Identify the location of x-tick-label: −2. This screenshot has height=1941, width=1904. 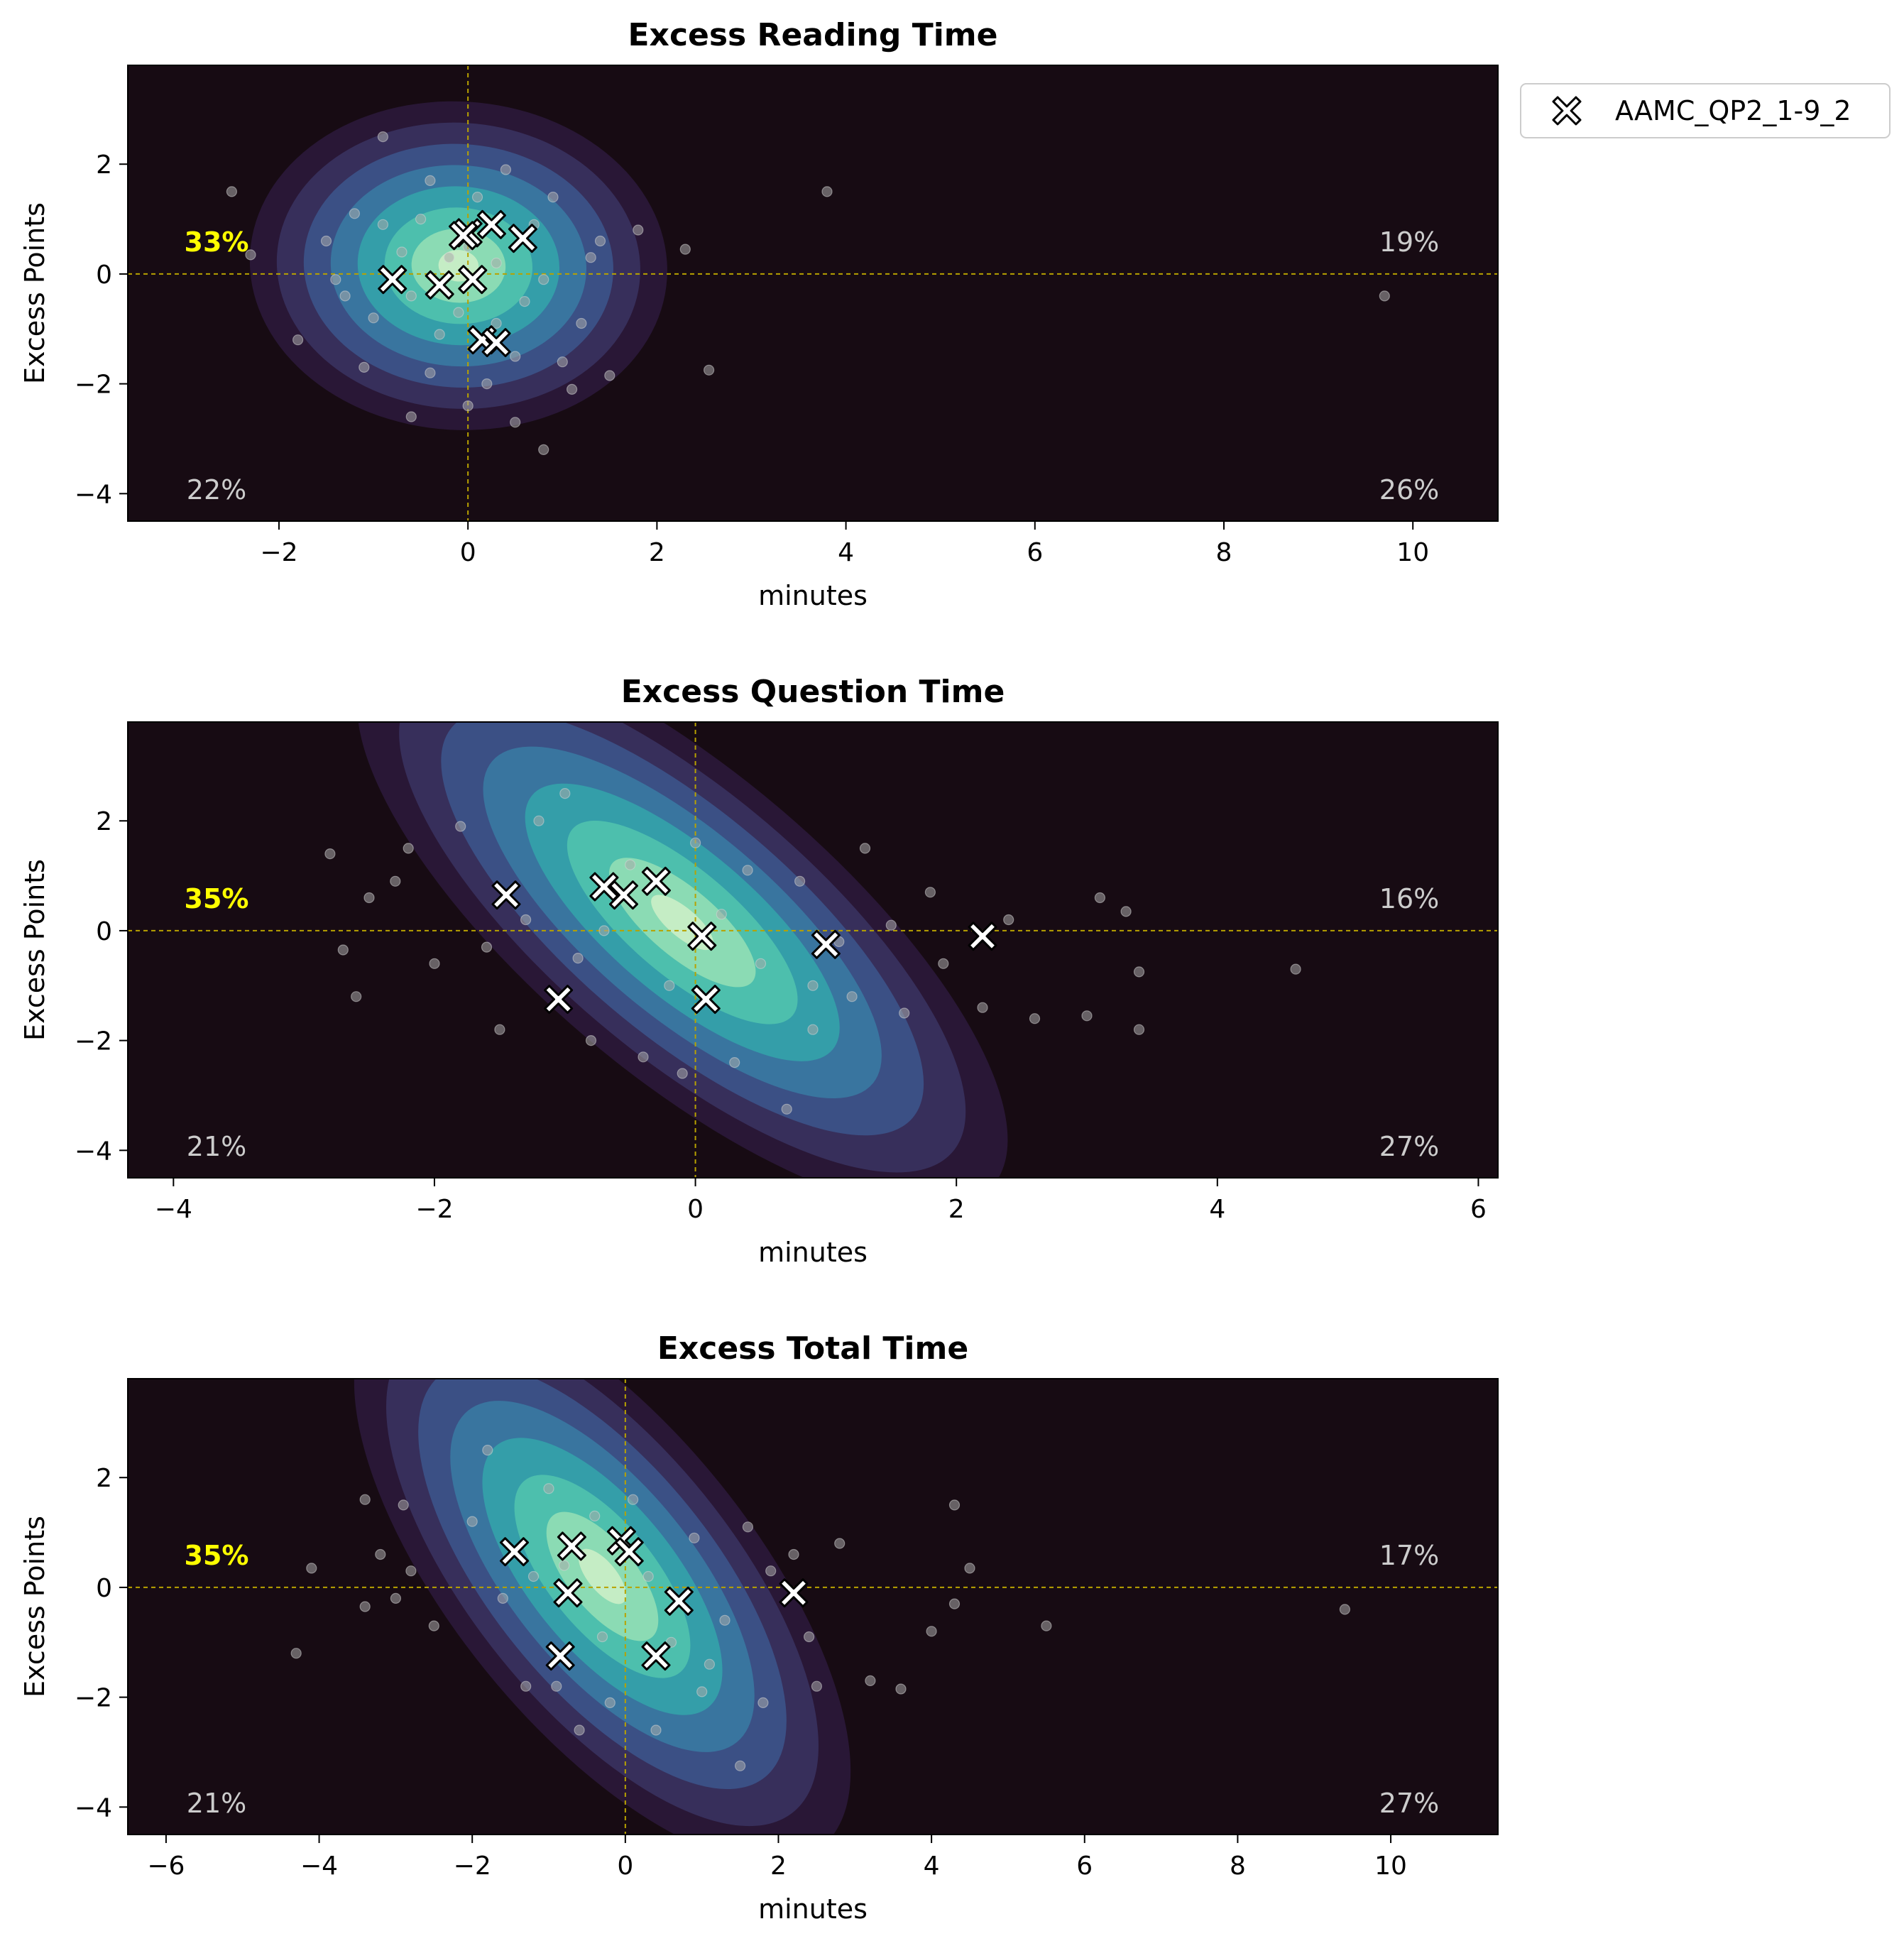
(279, 553).